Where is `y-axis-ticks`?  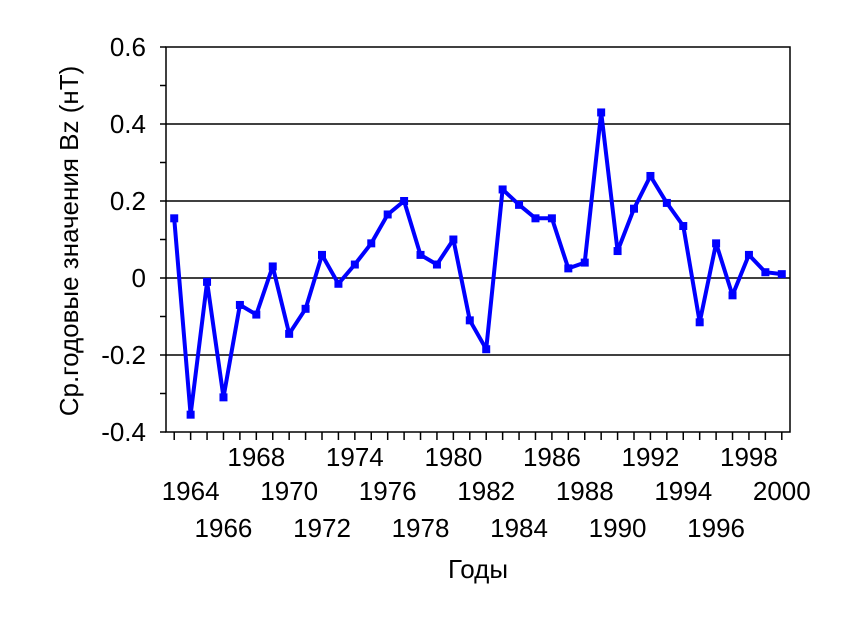
y-axis-ticks is located at coordinates (163, 239).